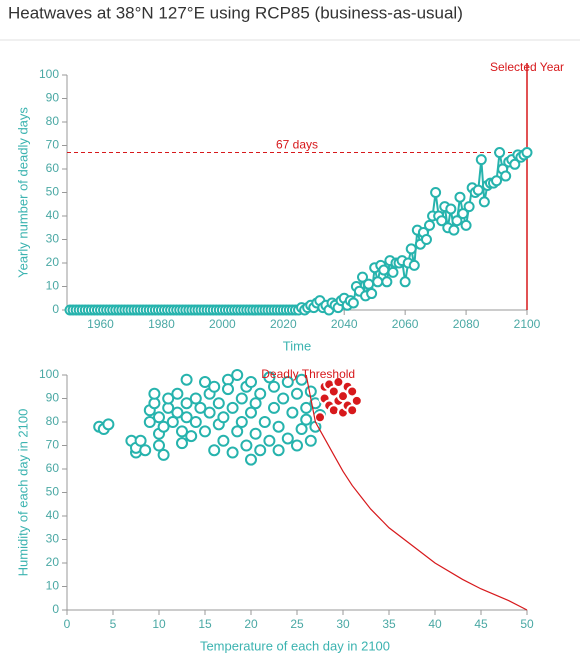 The width and height of the screenshot is (580, 655). I want to click on threshold-curve, so click(416, 492).